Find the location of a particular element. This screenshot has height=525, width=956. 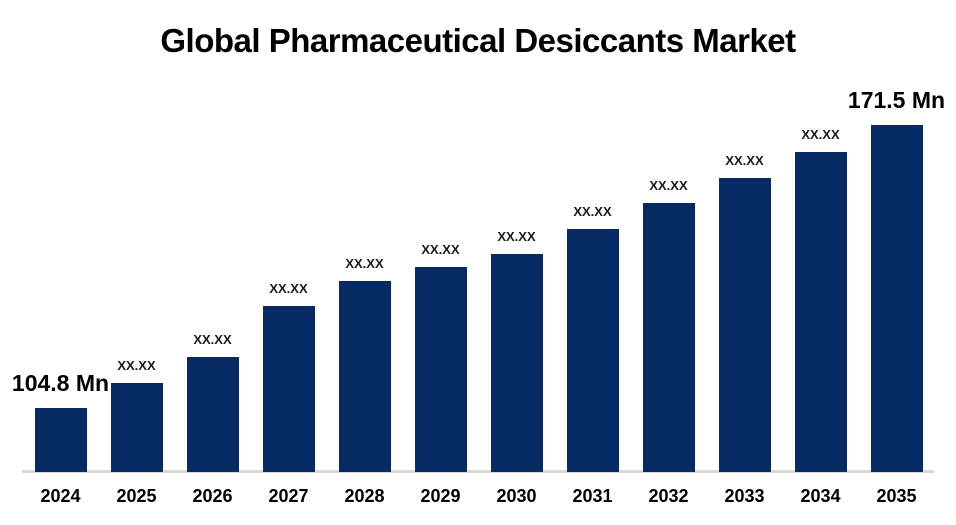

bar-value-label-2025: XX.XX is located at coordinates (136, 365).